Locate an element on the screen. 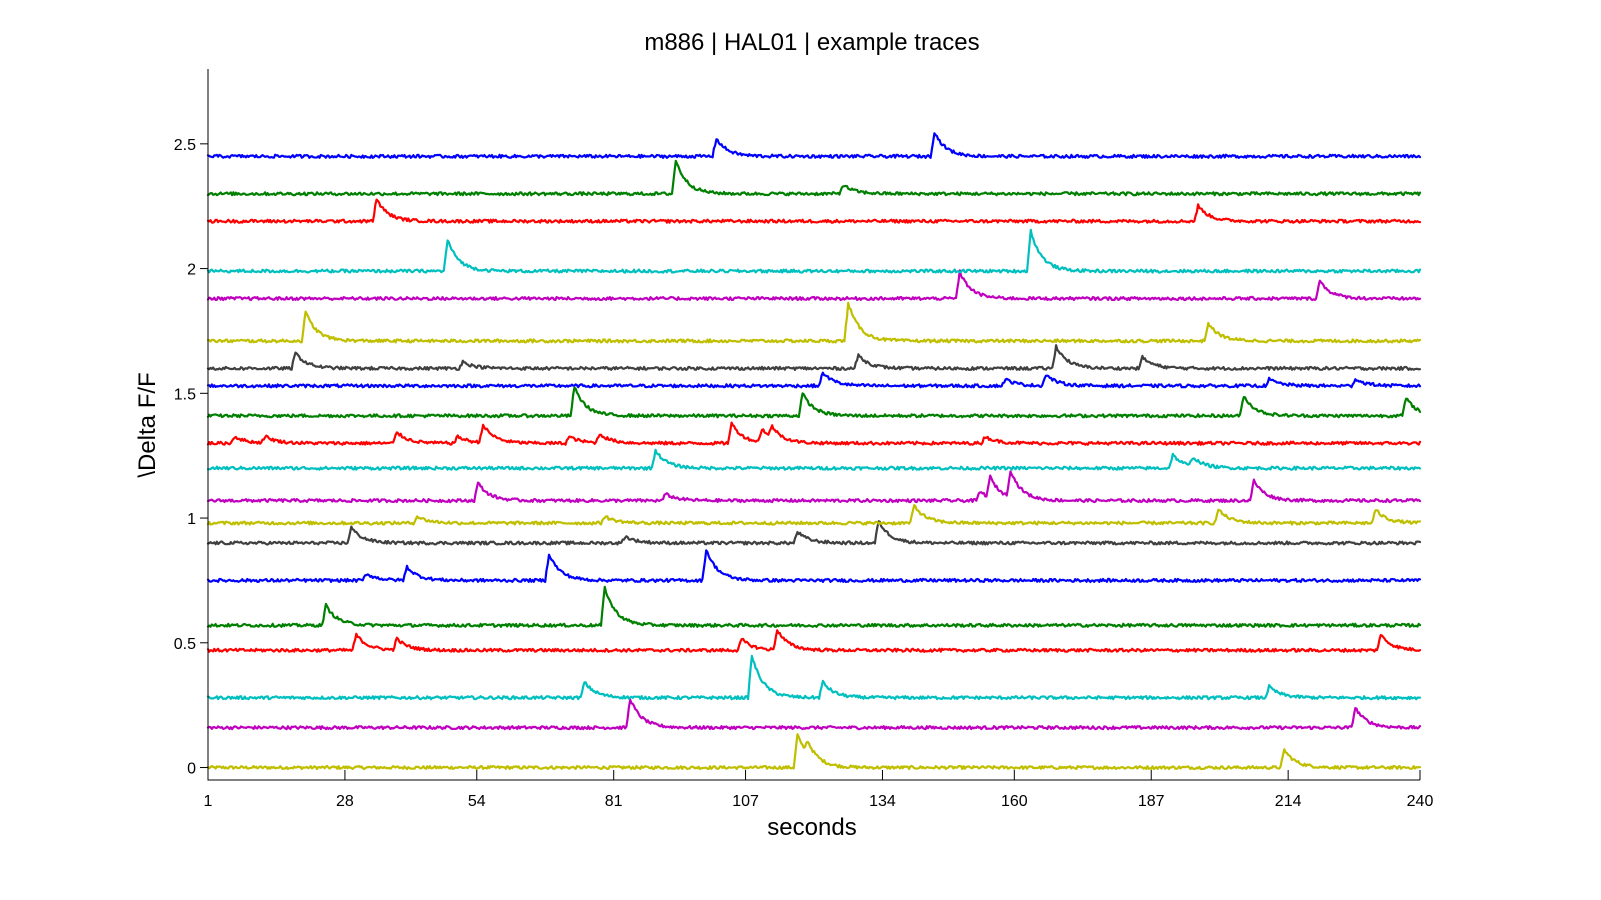 The image size is (1601, 900). x-tick-label: 107 is located at coordinates (745, 801).